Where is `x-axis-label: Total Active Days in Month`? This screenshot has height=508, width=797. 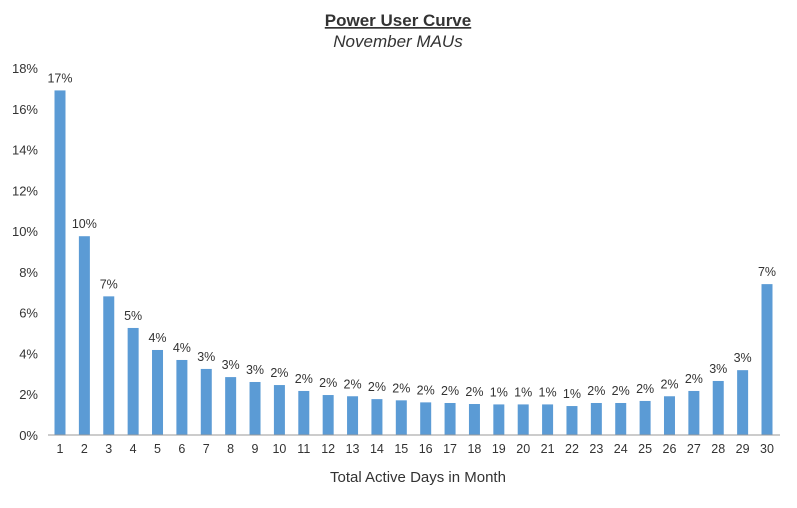
x-axis-label: Total Active Days in Month is located at coordinates (418, 477).